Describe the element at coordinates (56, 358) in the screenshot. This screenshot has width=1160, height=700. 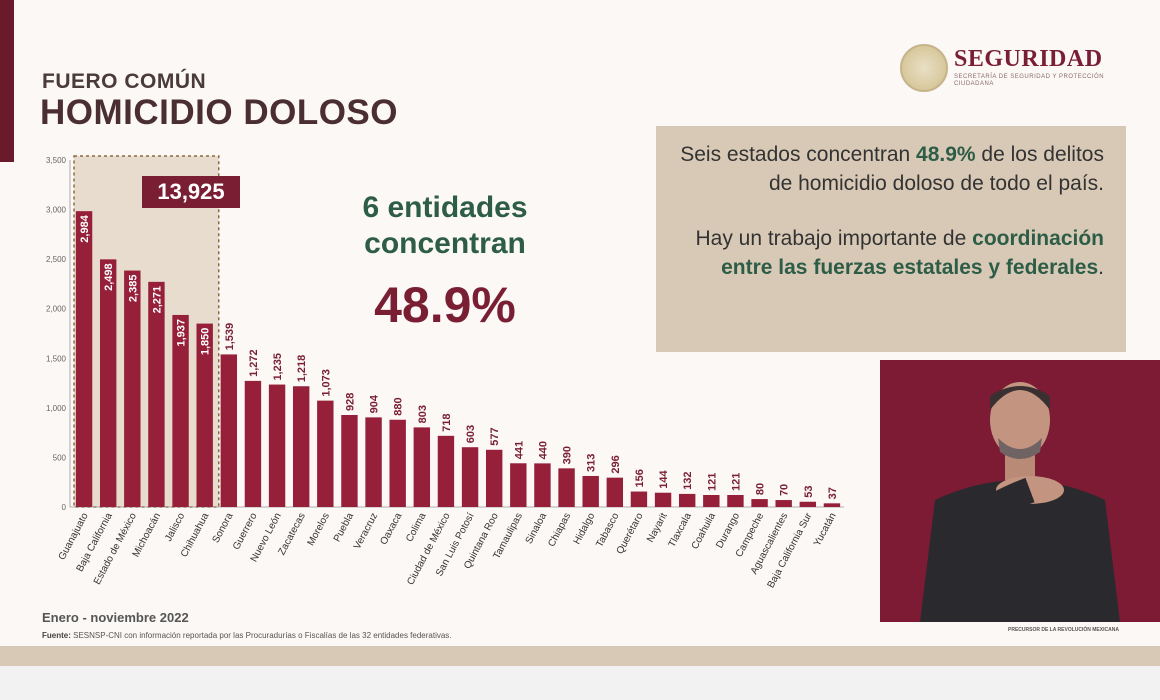
I see `y-tick-label: 1,500` at that location.